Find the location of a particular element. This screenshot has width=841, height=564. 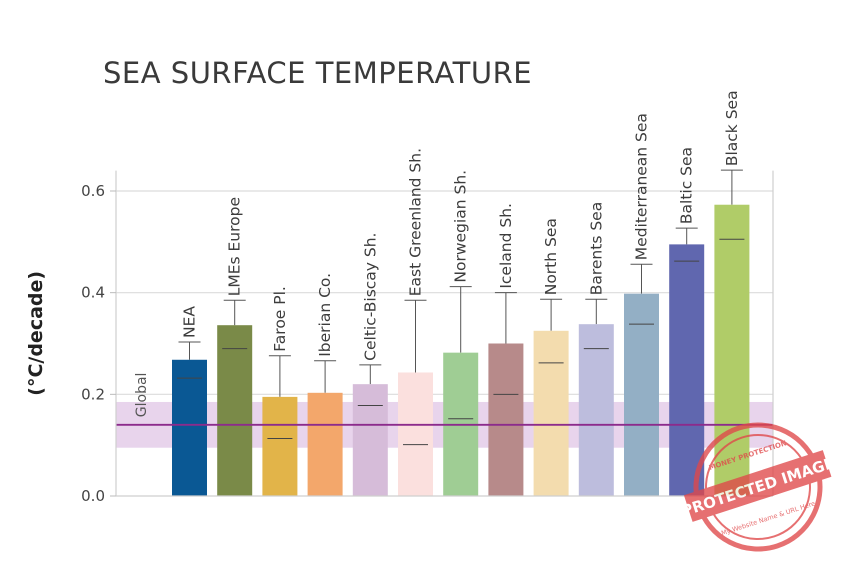

category-label: North Sea is located at coordinates (551, 256).